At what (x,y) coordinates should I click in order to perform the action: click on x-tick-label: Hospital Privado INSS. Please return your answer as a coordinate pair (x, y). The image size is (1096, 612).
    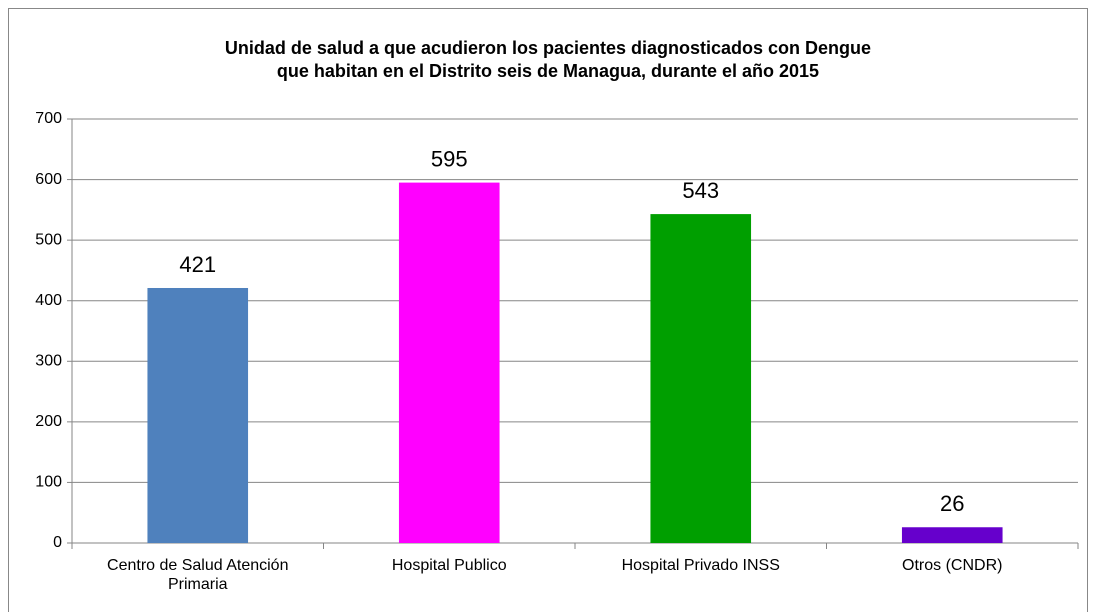
    Looking at the image, I should click on (700, 565).